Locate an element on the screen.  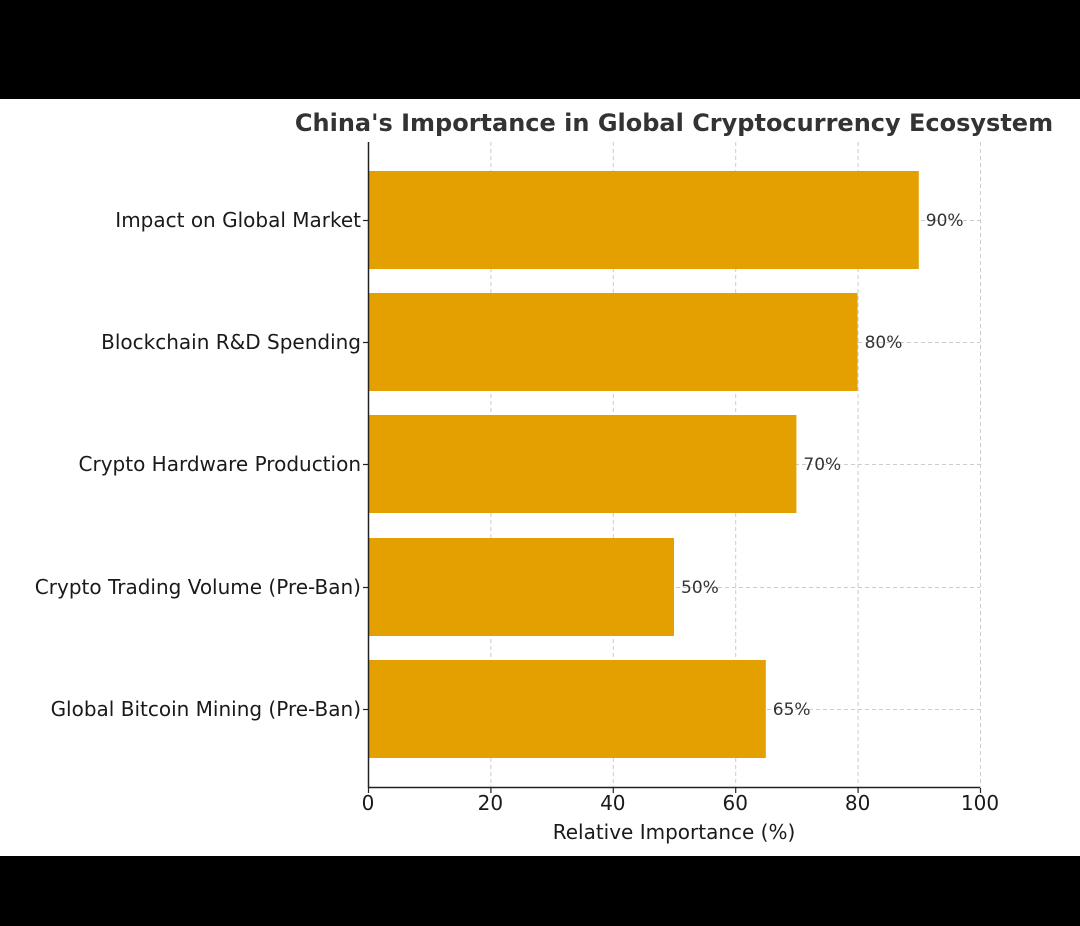
category-label: Crypto Trading Volume (Pre-Ban) is located at coordinates (198, 587).